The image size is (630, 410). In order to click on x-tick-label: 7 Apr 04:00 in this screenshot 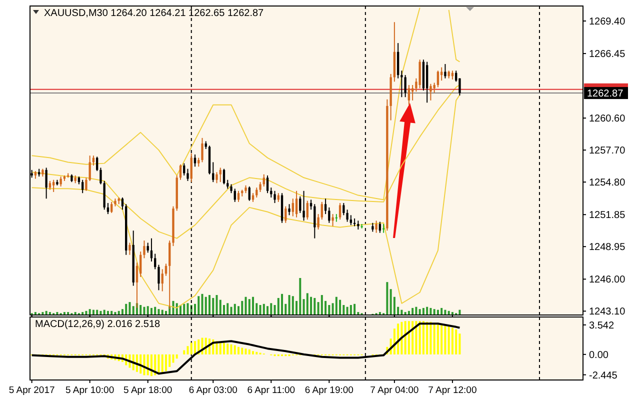, I will do `click(394, 390)`.